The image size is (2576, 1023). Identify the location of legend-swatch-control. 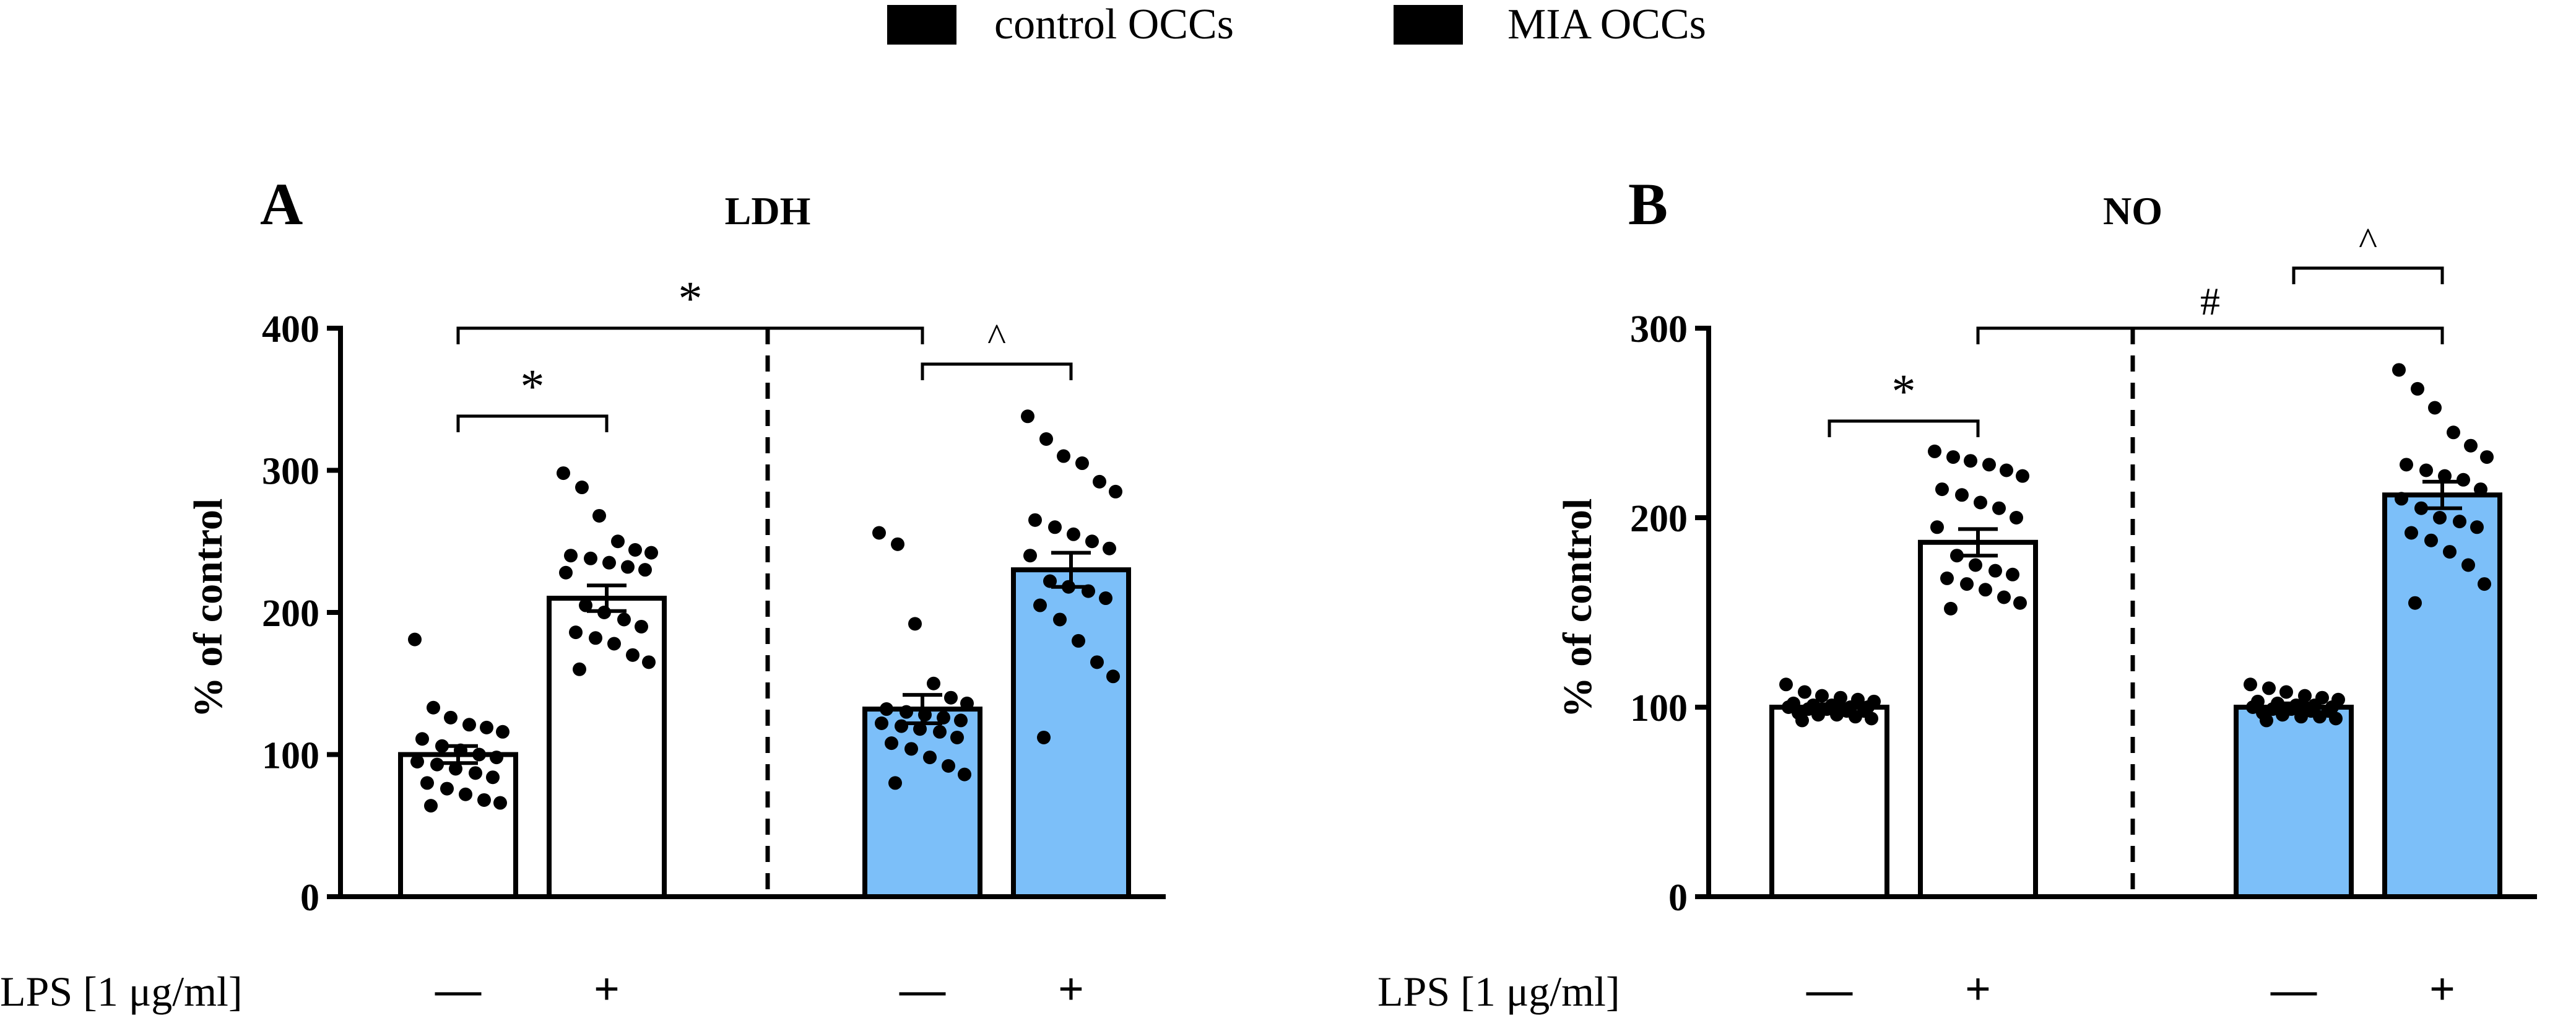
(921, 25).